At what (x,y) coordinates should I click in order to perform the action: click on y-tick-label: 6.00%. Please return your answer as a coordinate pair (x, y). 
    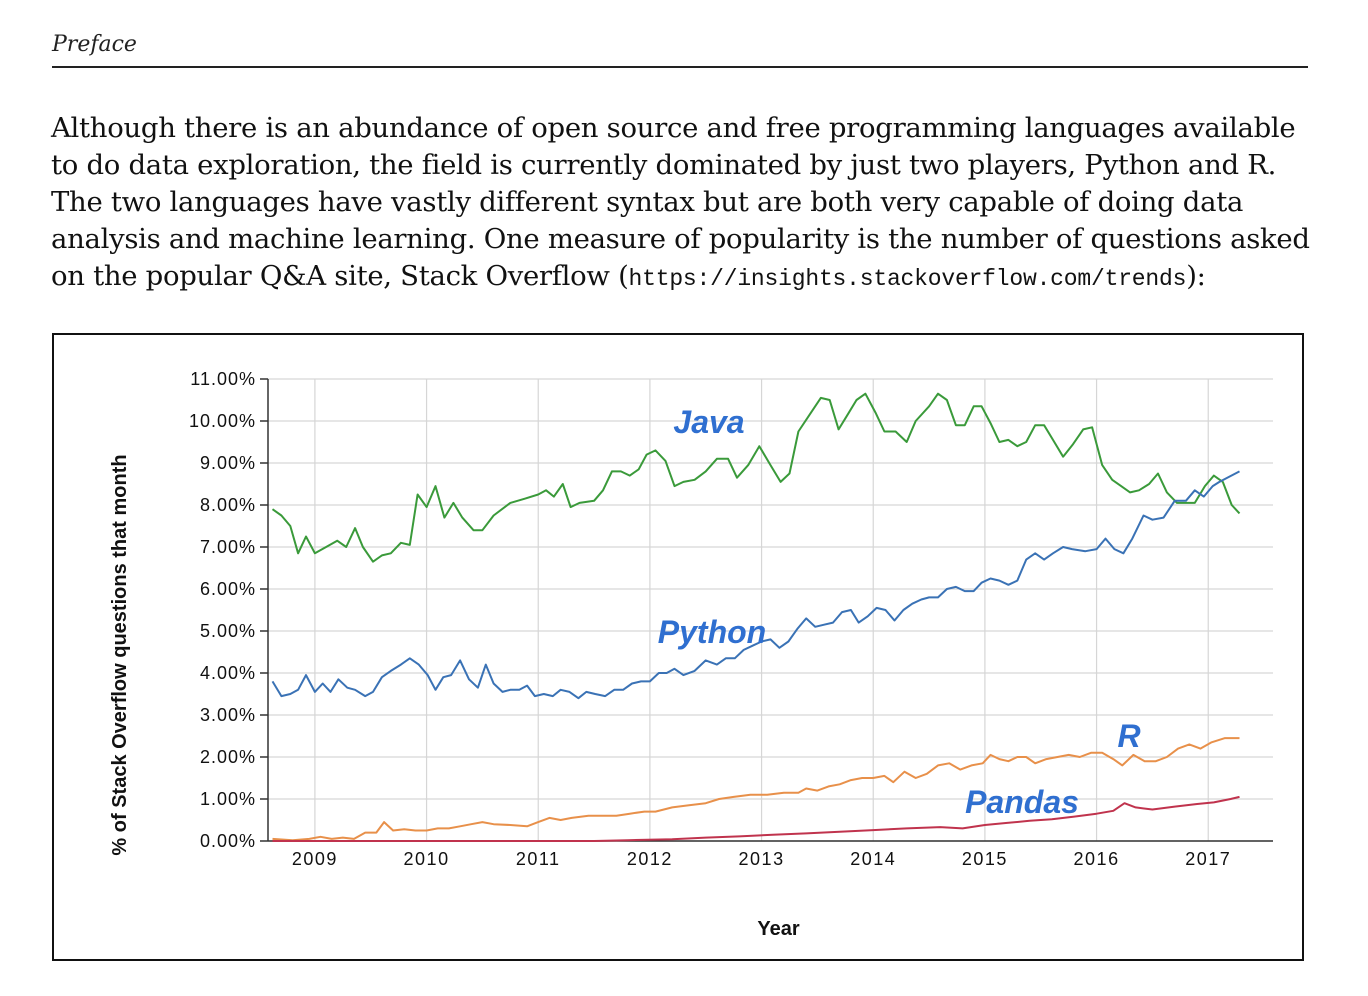
    Looking at the image, I should click on (228, 589).